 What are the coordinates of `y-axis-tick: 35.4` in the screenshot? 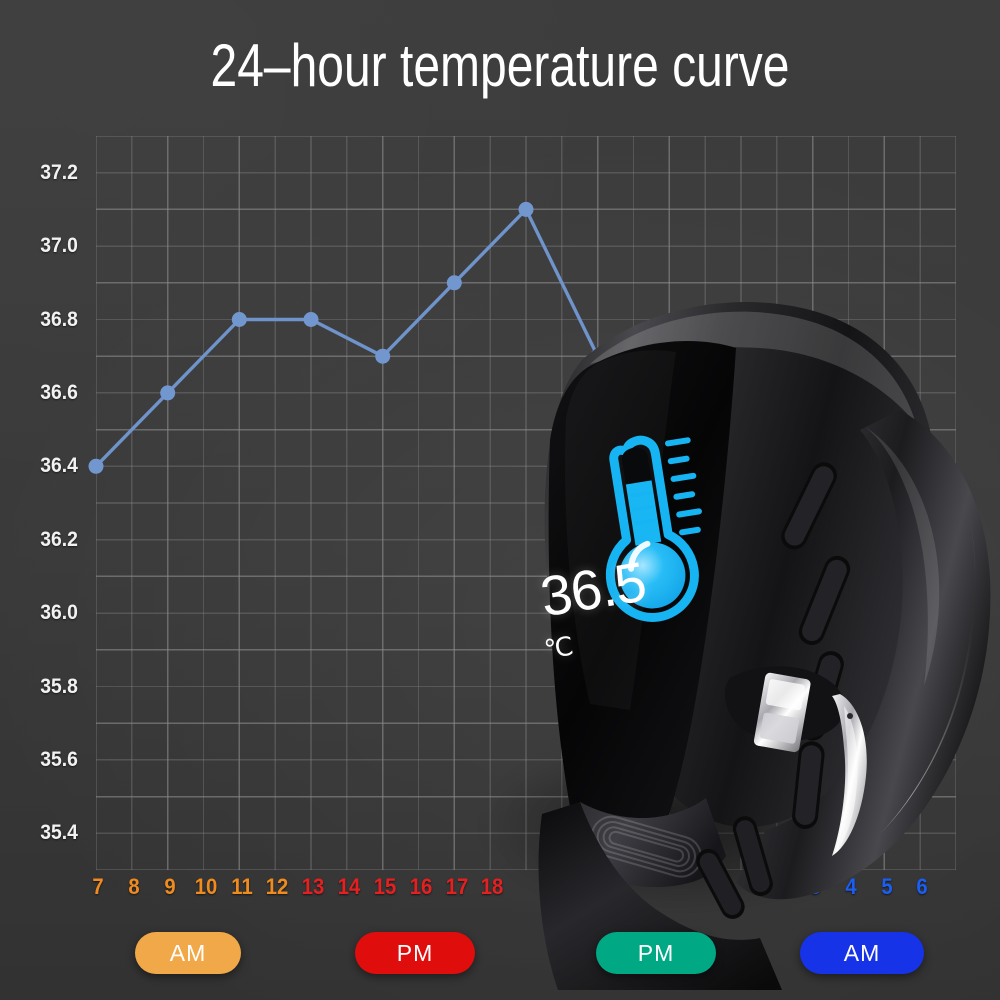 It's located at (59, 833).